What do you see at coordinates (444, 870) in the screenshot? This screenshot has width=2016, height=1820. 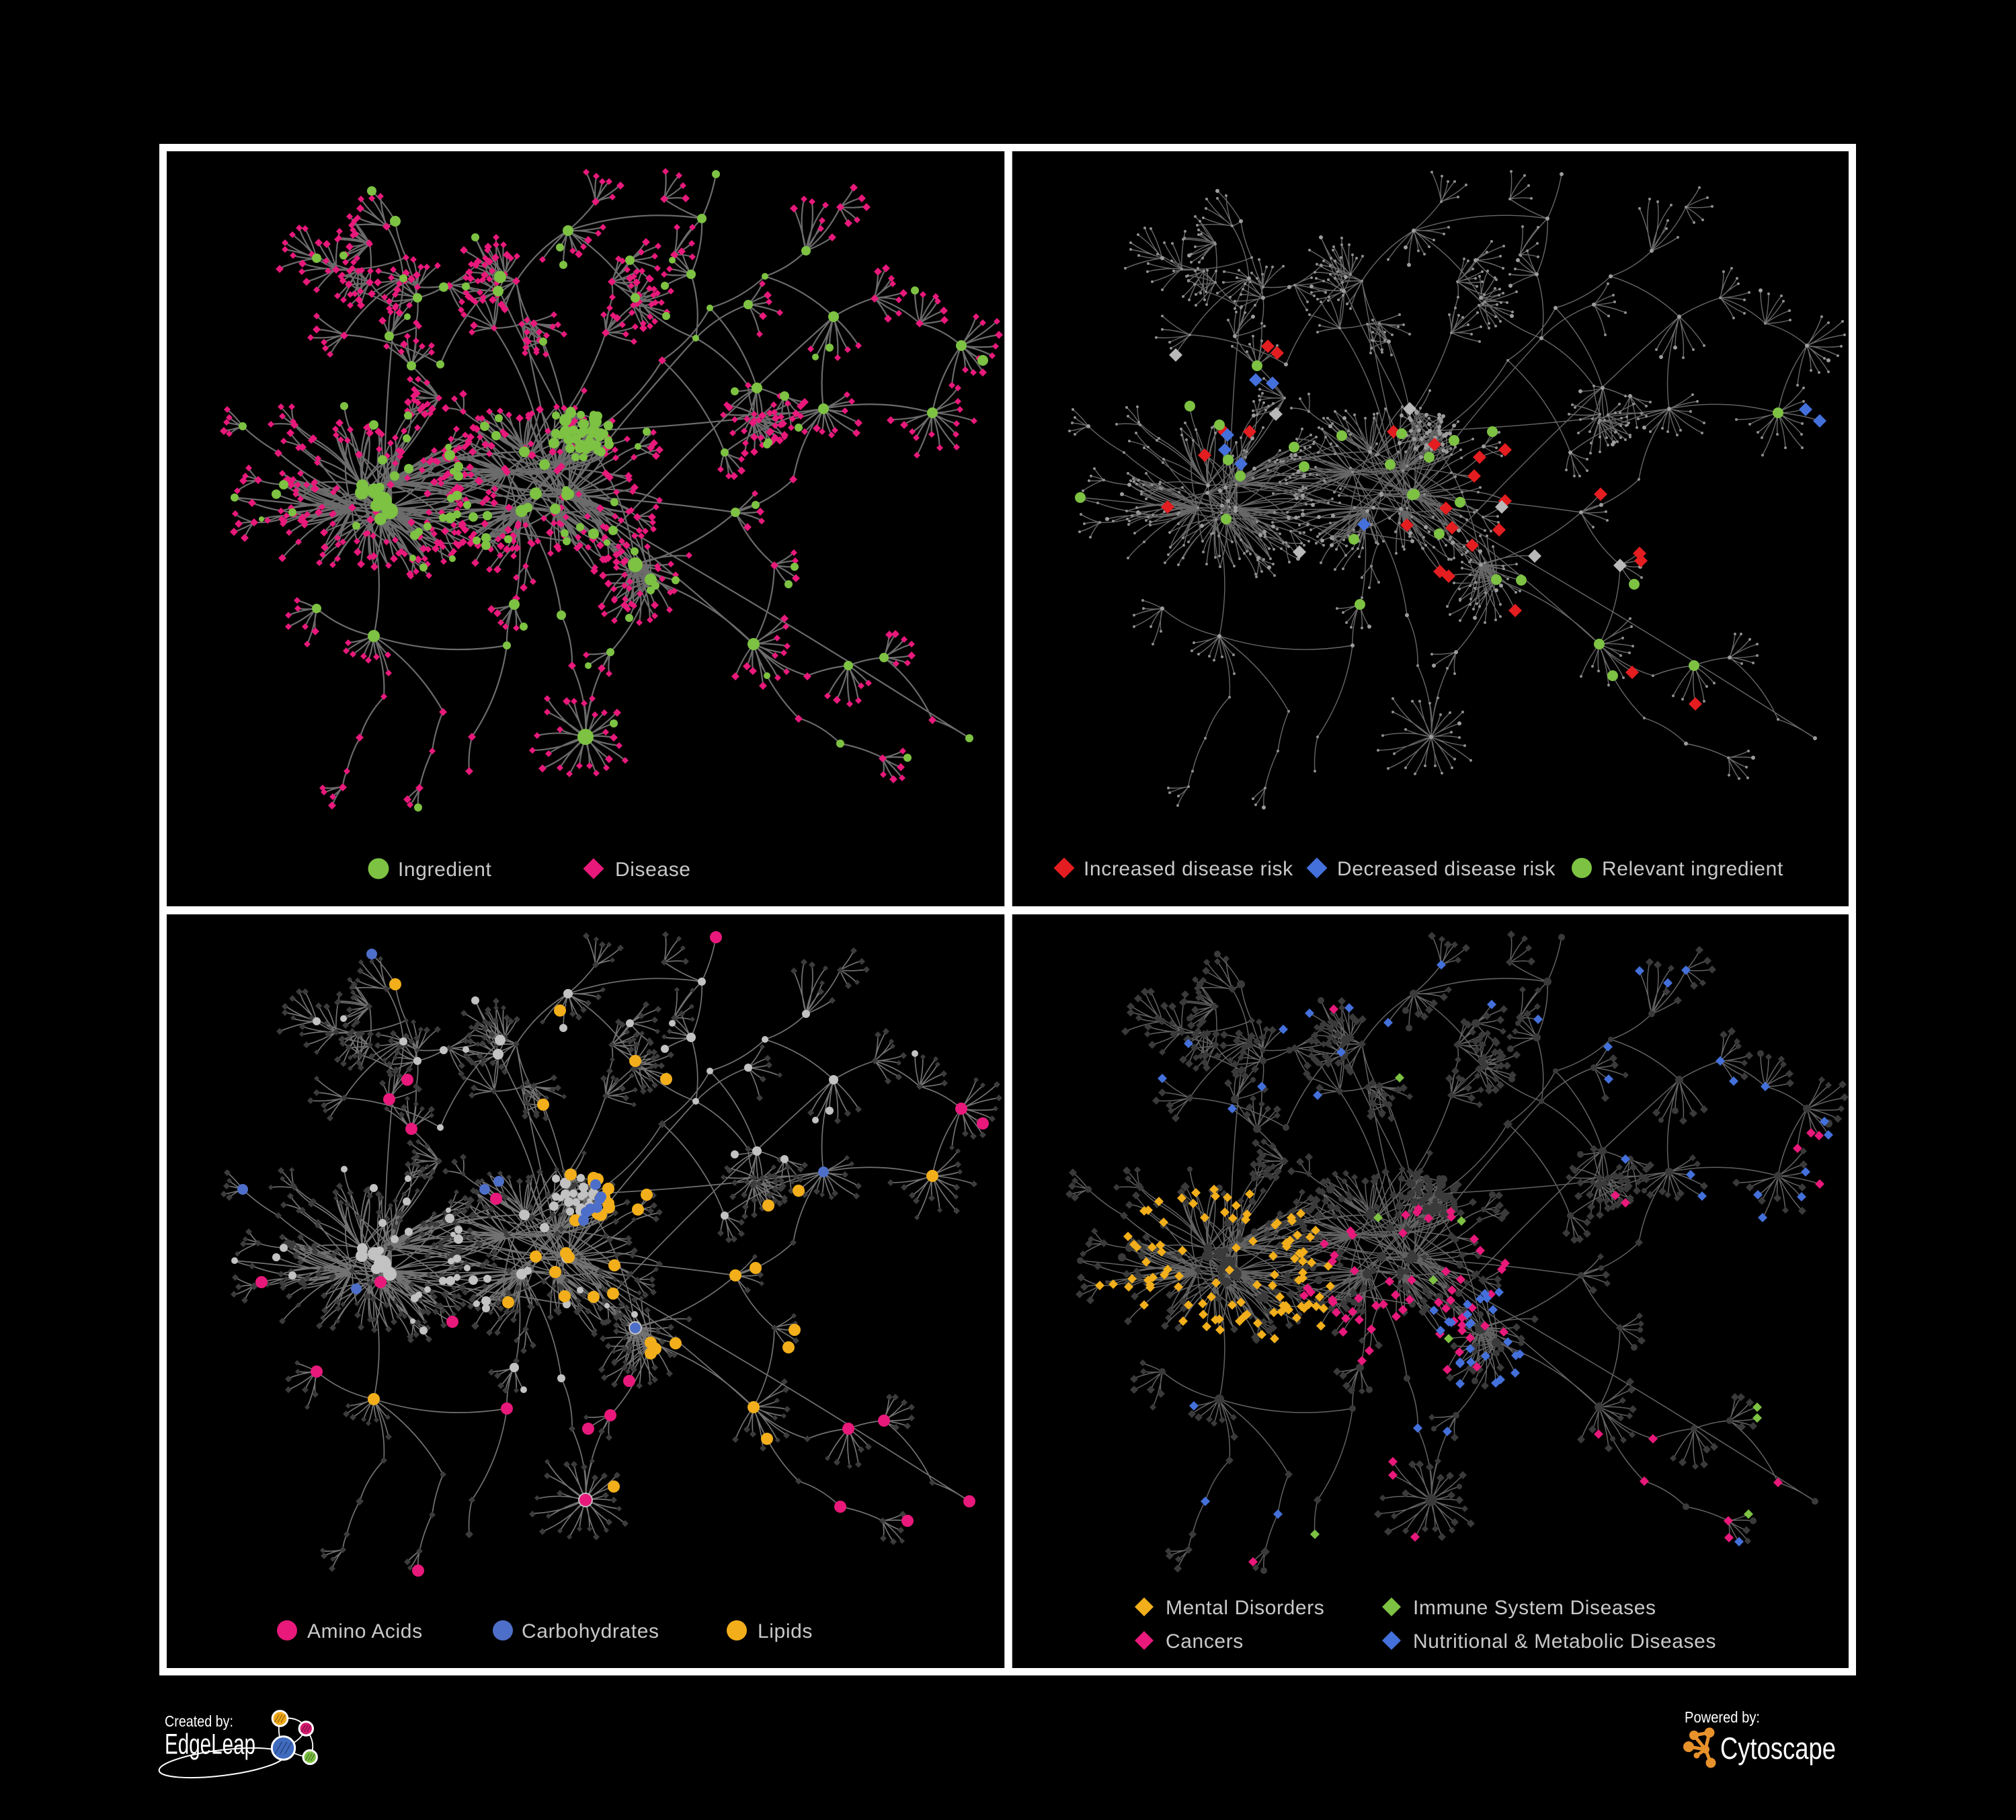 I see `svg-text: Ingredient` at bounding box center [444, 870].